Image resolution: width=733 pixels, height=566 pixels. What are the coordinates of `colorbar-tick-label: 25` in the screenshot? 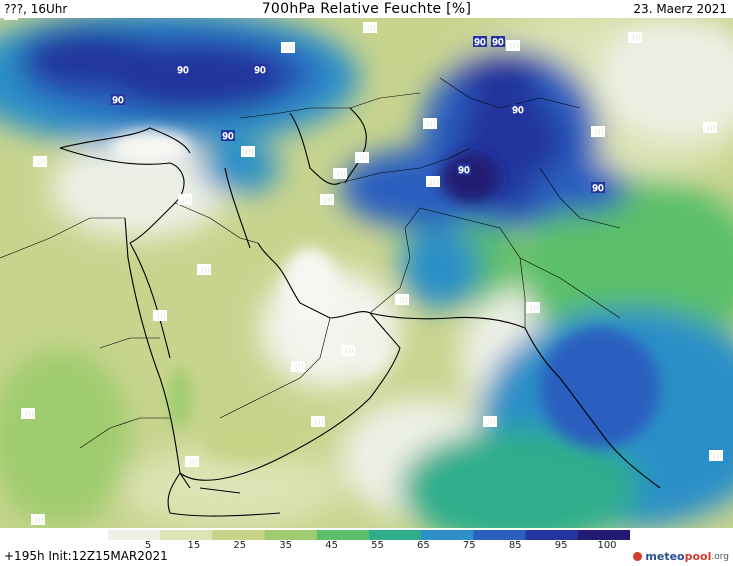 It's located at (240, 545).